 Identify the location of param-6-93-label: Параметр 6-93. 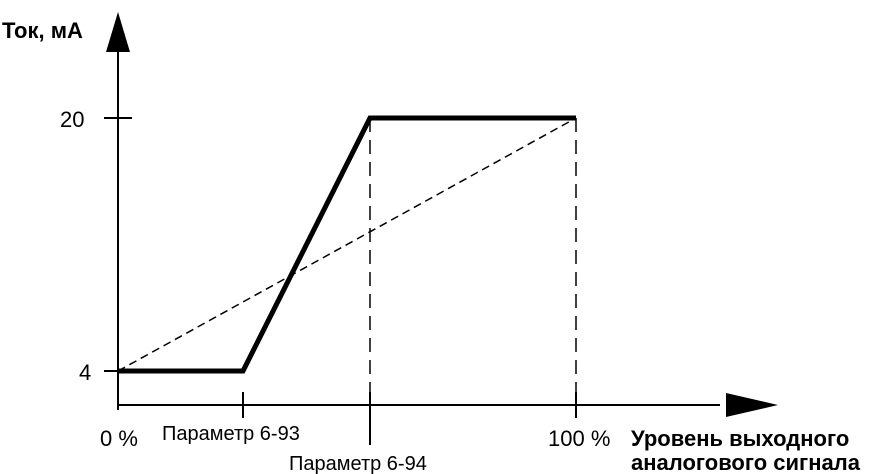
(231, 434).